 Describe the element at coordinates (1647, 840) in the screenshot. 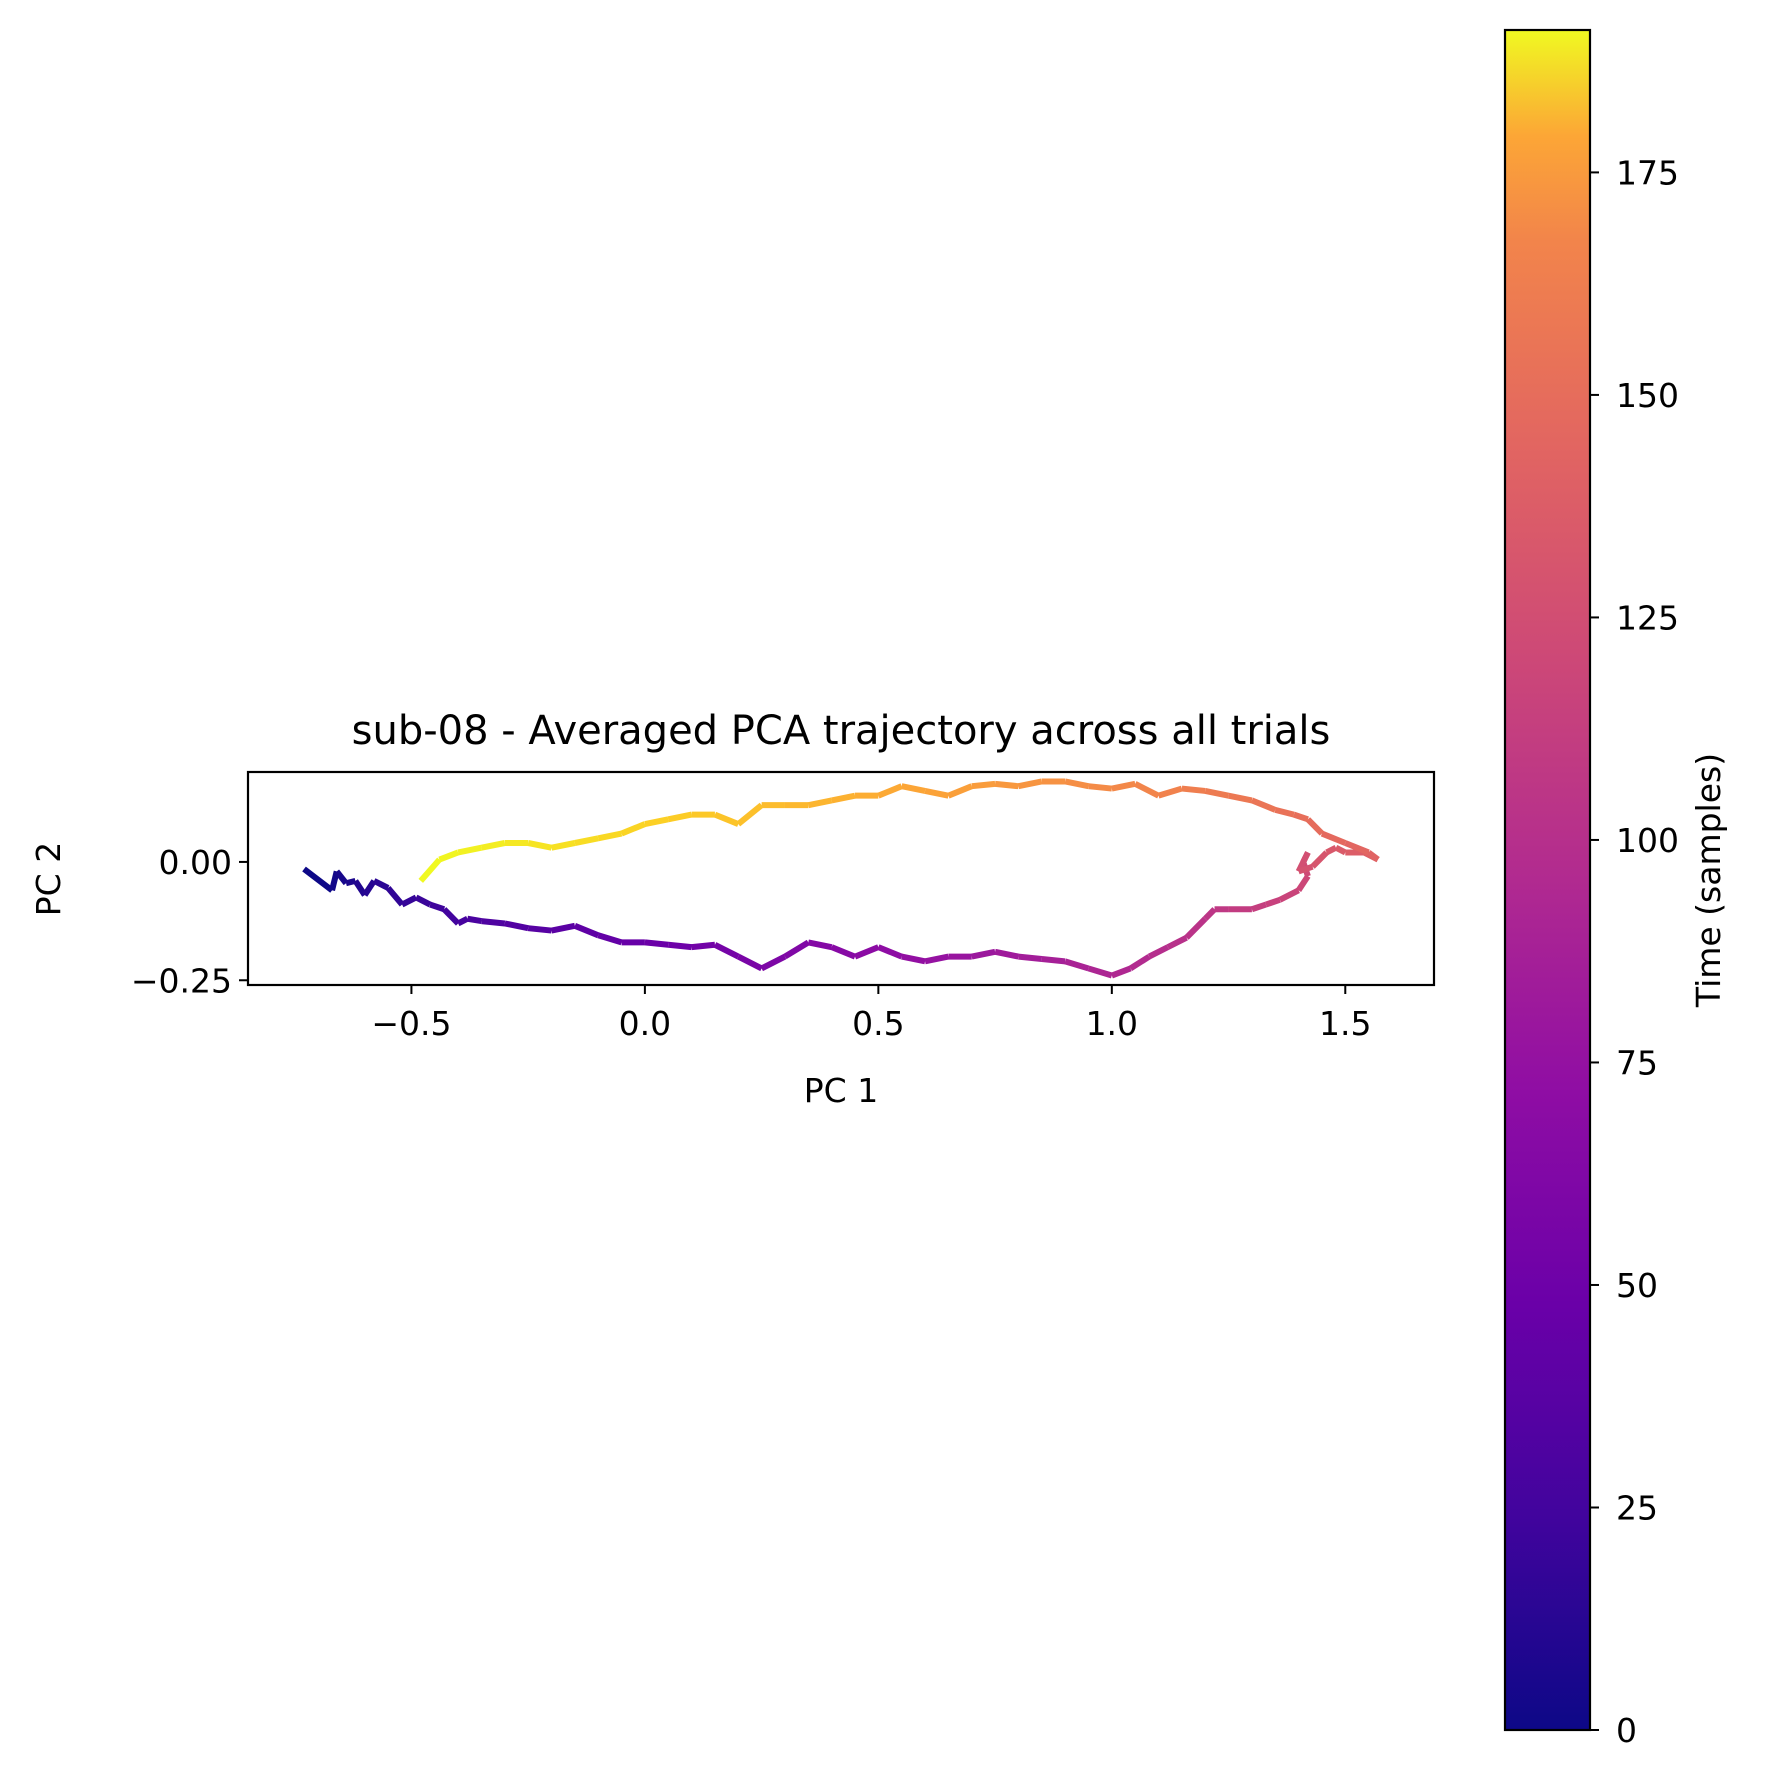

I see `colorbar-tick-label: 100` at that location.